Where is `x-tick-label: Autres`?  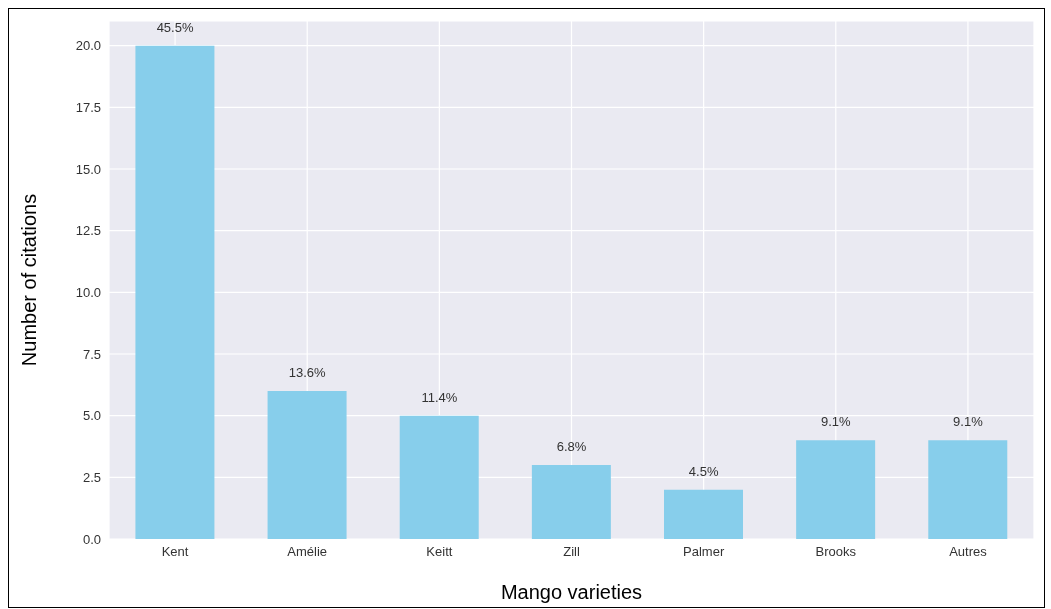
x-tick-label: Autres is located at coordinates (968, 552).